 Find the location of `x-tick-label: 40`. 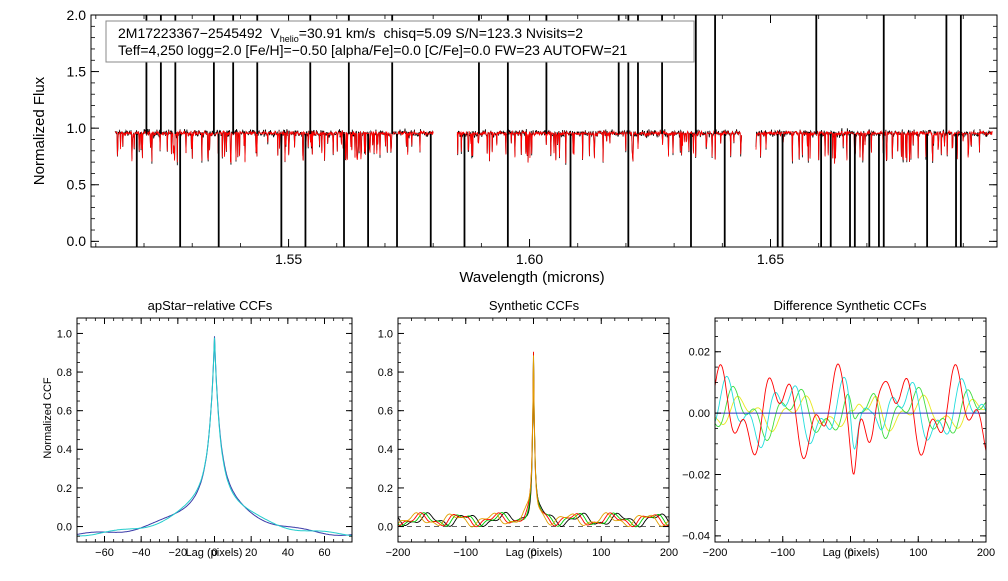

x-tick-label: 40 is located at coordinates (288, 553).